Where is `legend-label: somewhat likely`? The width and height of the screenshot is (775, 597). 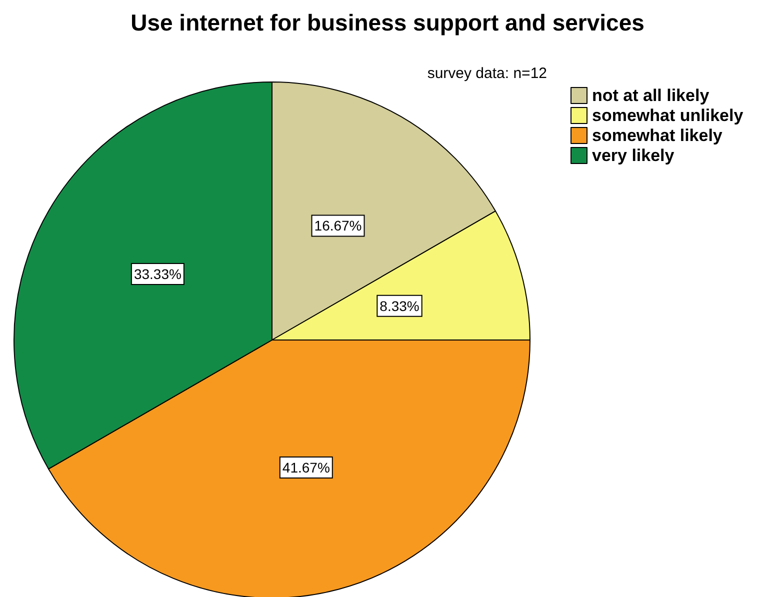
legend-label: somewhat likely is located at coordinates (657, 135).